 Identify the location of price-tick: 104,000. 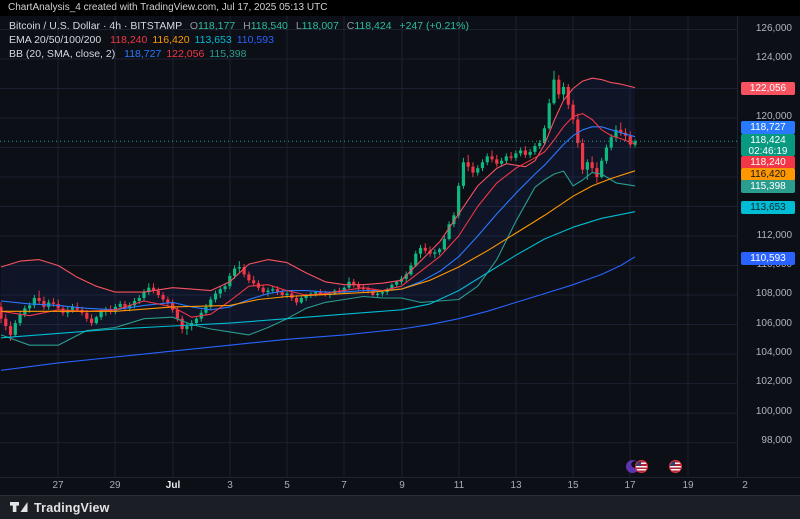
(773, 352).